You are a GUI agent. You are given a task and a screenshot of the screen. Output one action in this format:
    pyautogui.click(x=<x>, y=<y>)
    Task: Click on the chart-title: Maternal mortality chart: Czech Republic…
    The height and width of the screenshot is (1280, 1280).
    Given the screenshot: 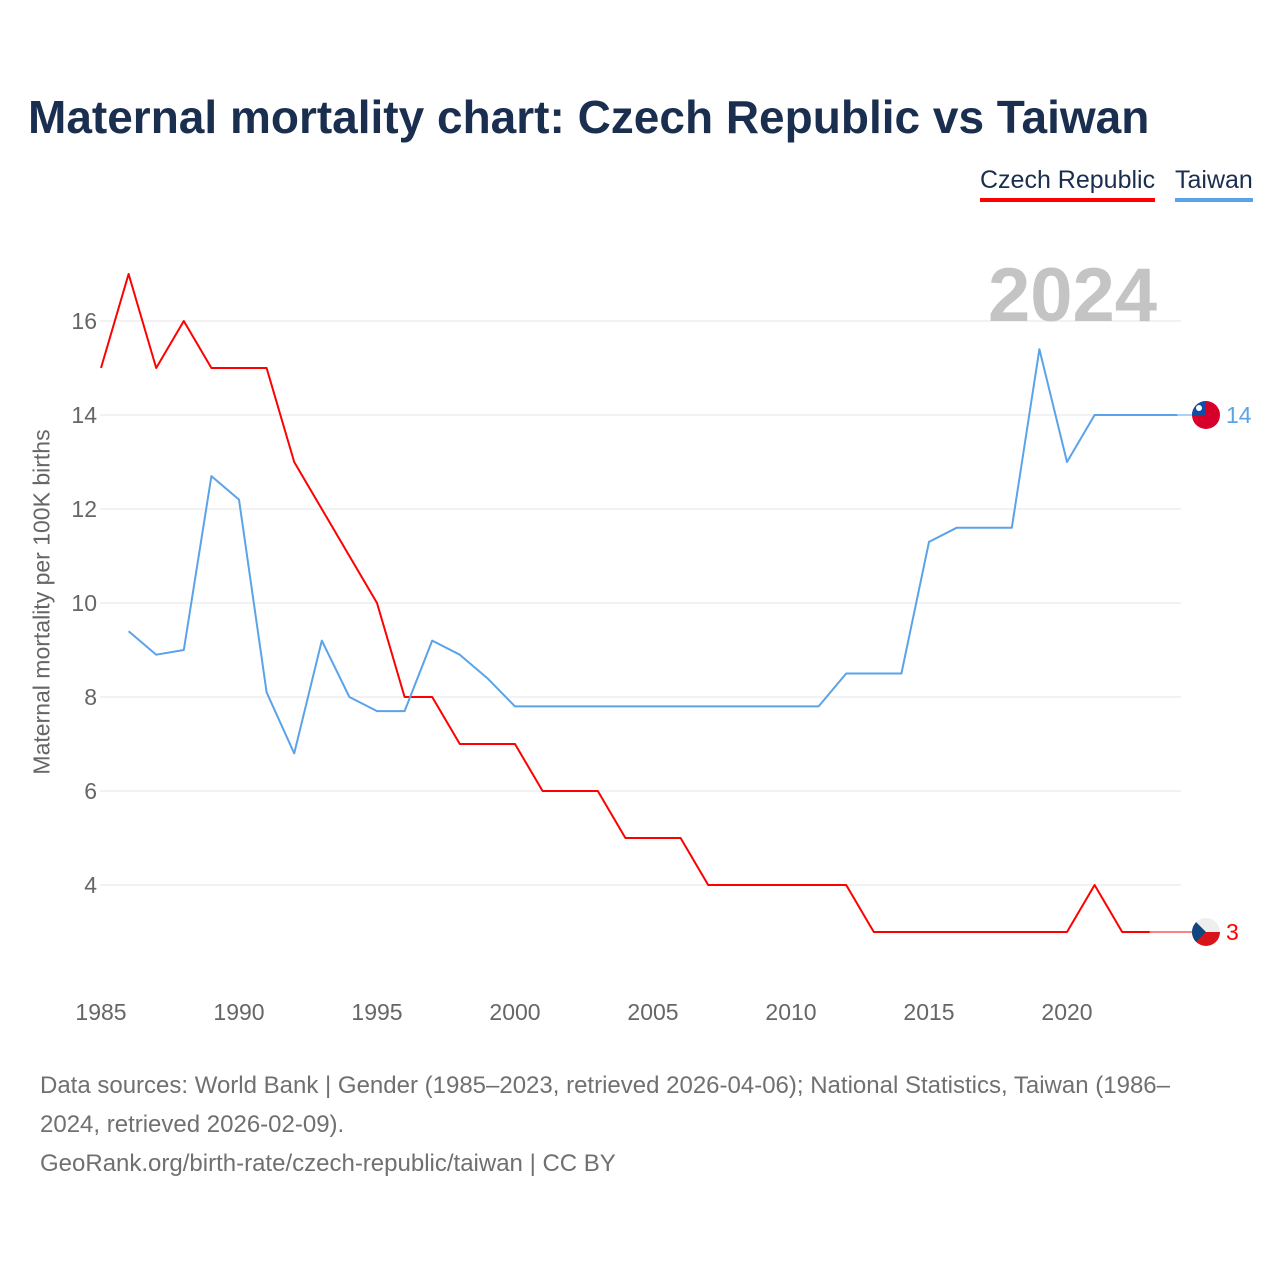 What is the action you would take?
    pyautogui.click(x=589, y=117)
    